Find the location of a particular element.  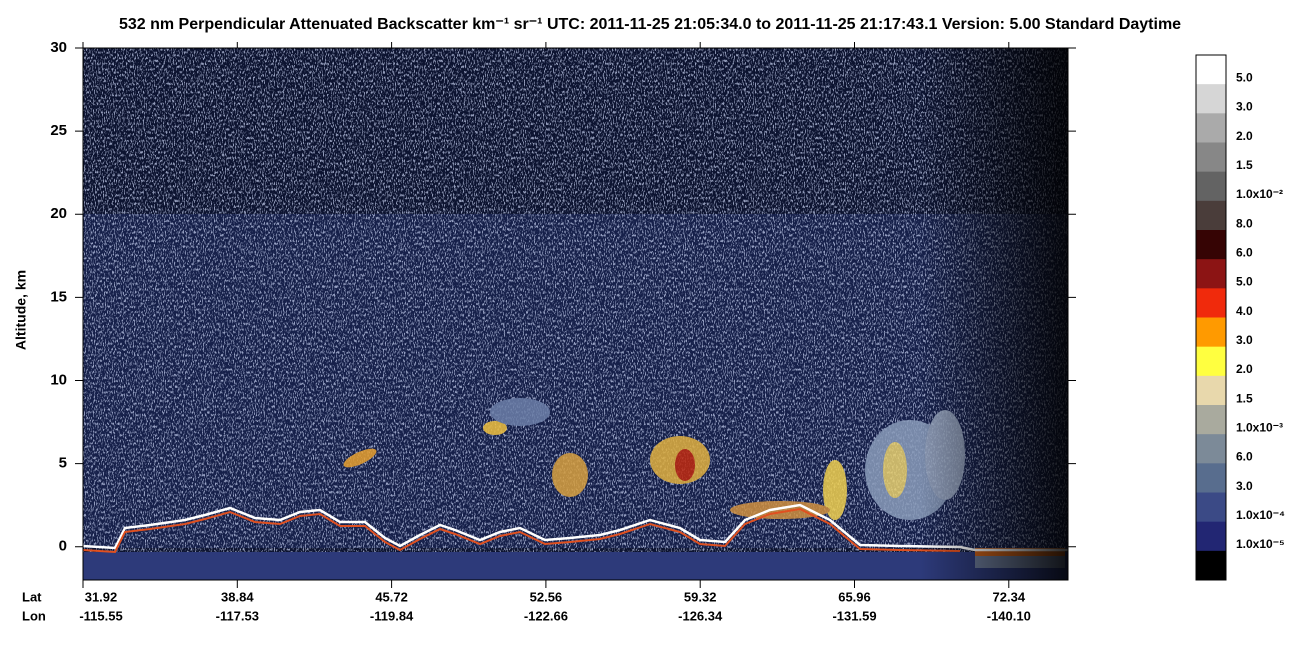

lon-label: -126.34 is located at coordinates (700, 615).